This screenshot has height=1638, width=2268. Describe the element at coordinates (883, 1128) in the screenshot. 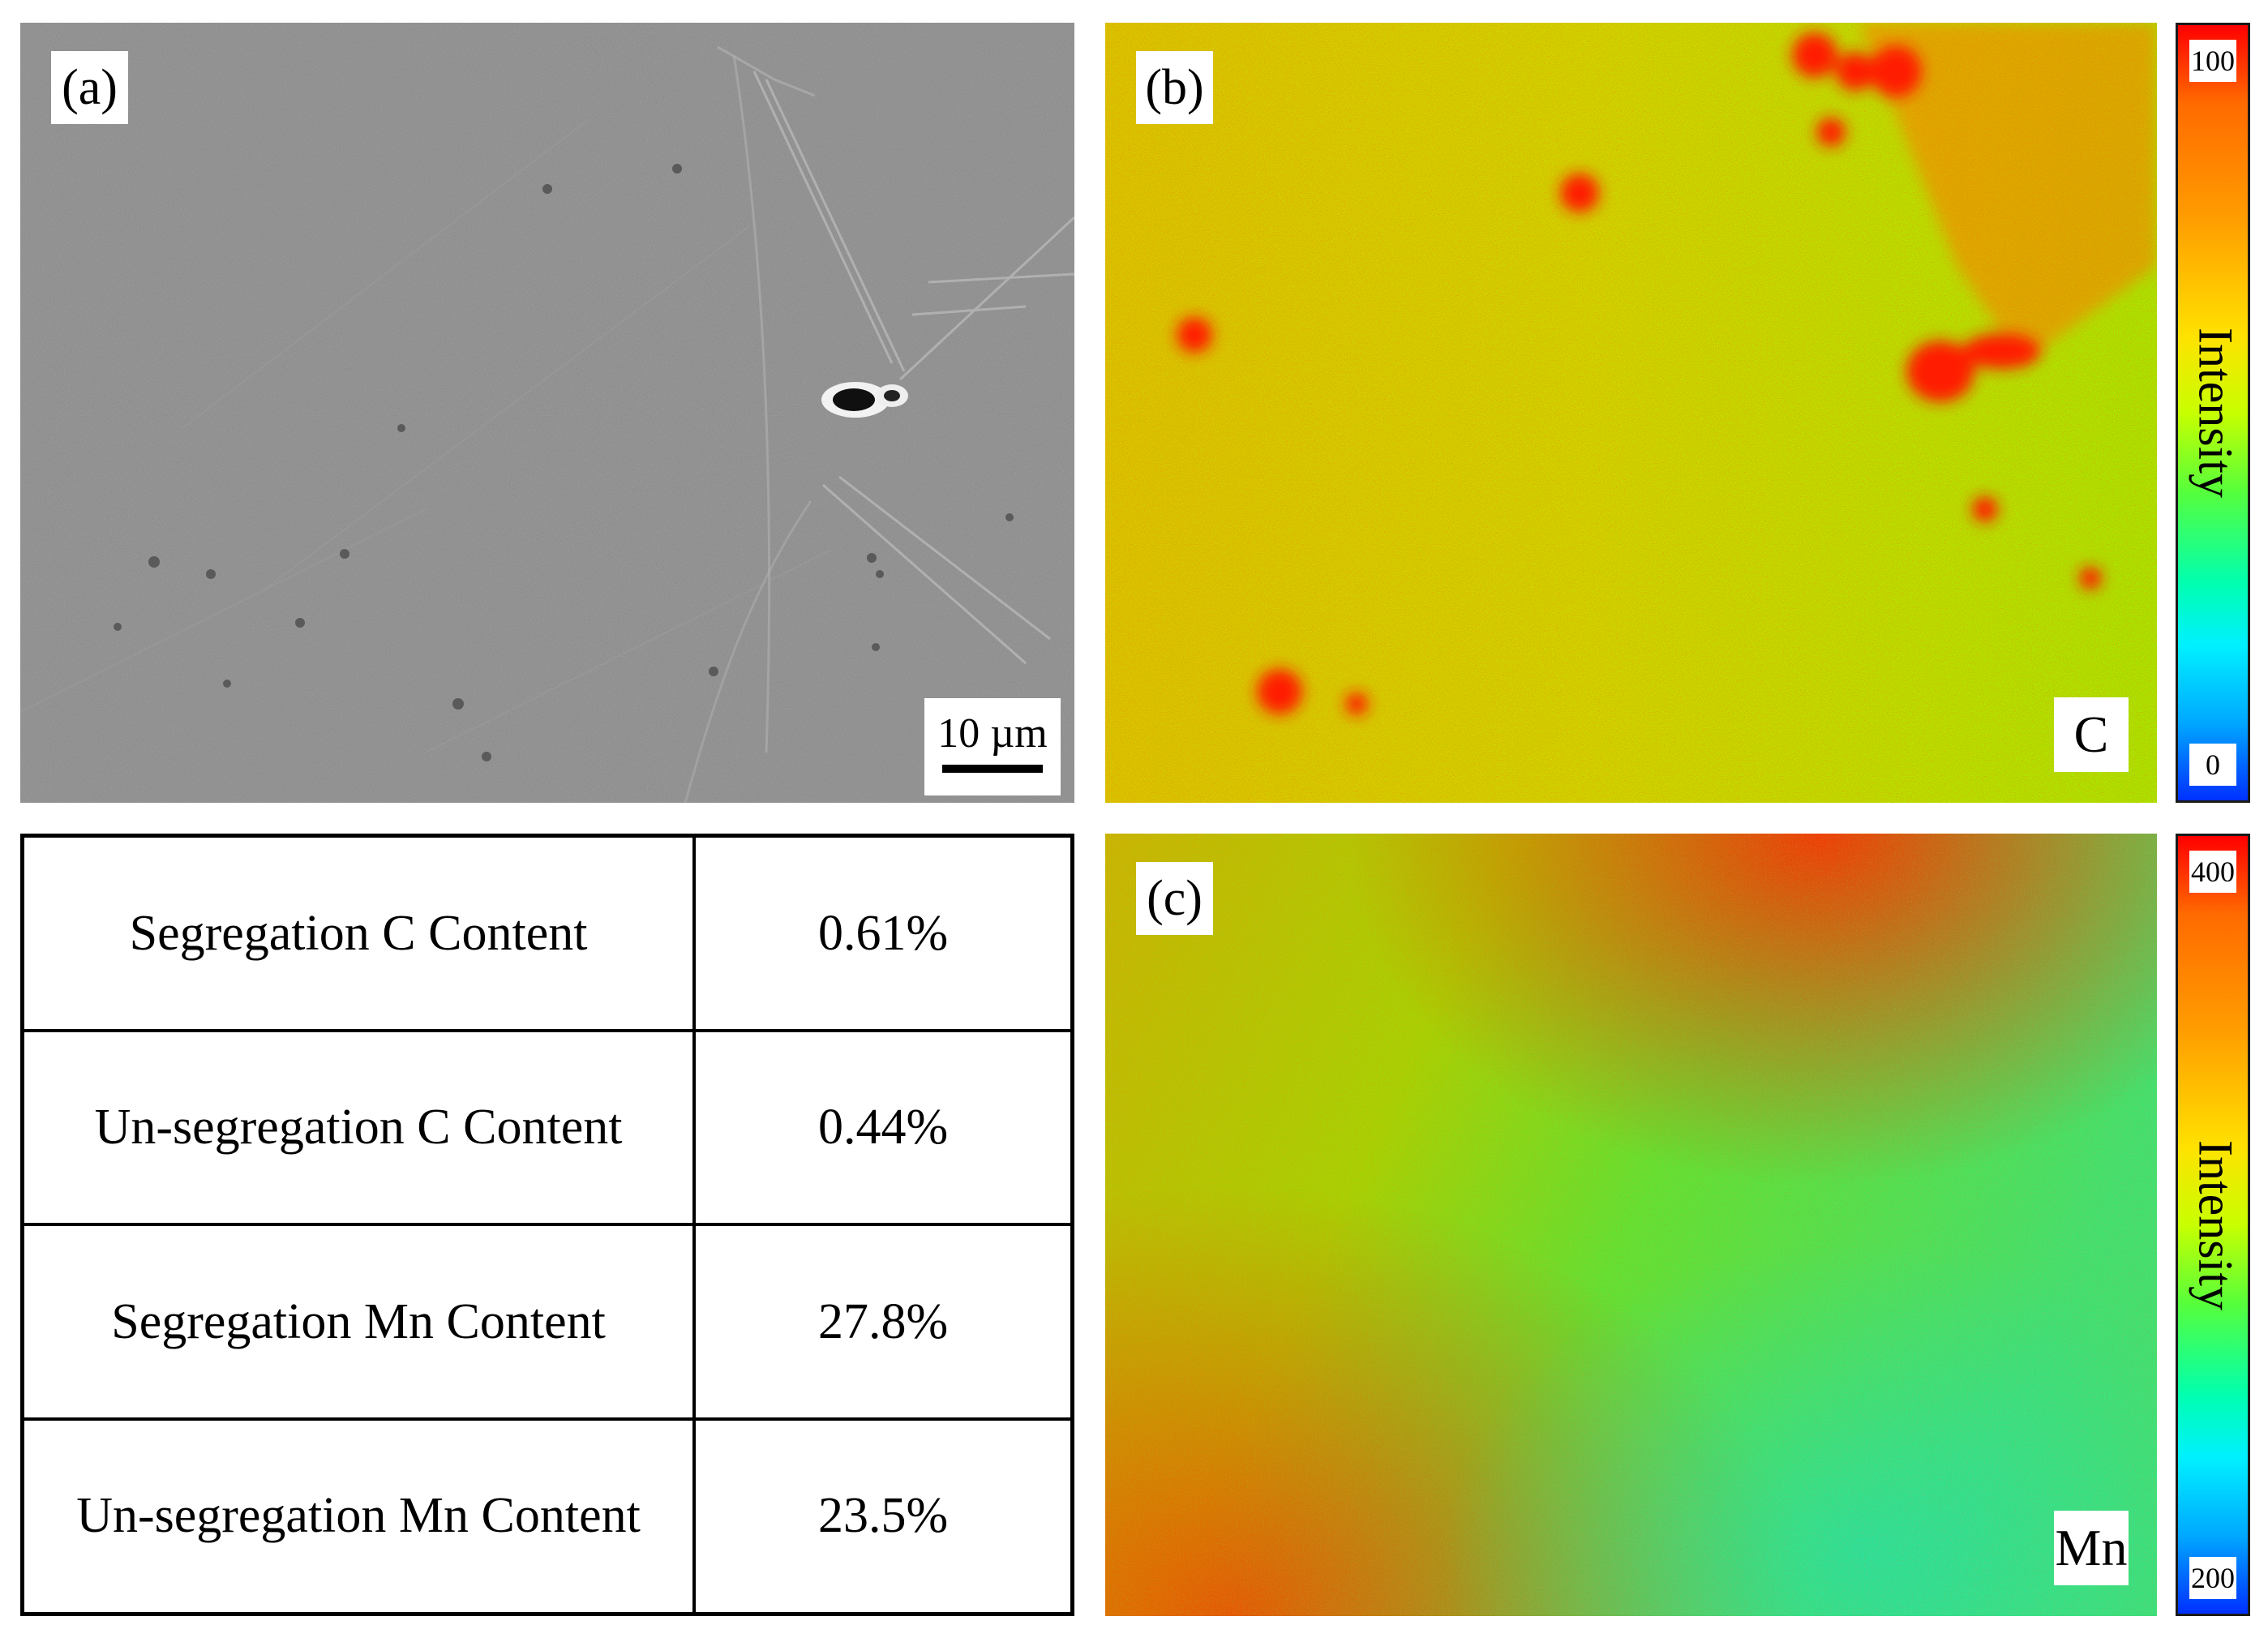

I see `table-cell-value: 0.44%` at that location.